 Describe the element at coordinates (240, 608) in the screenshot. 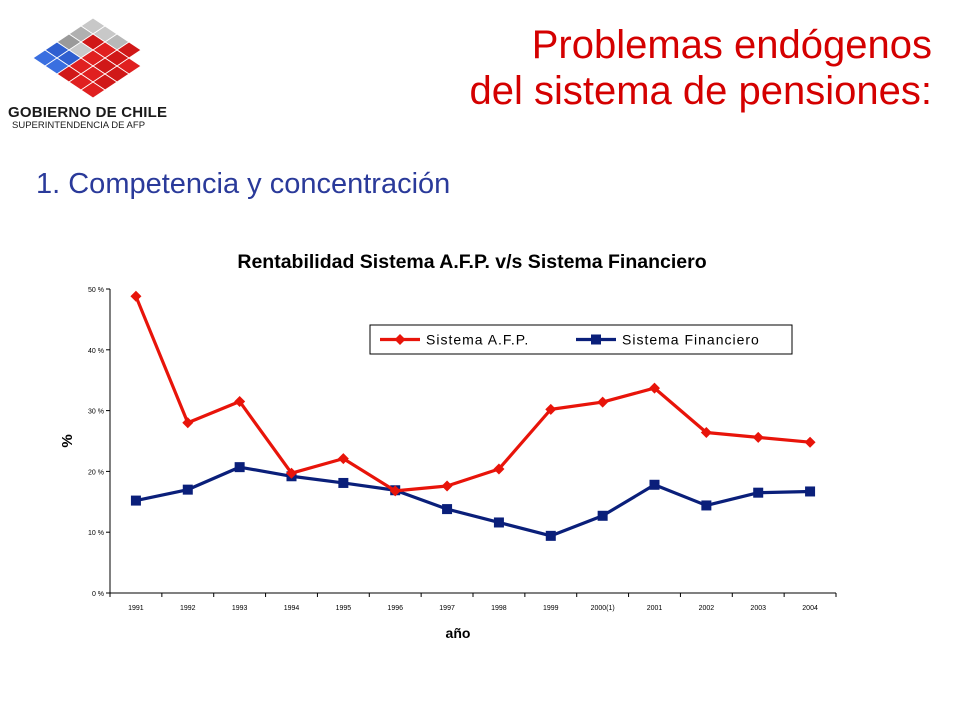

I see `x-tick-label: 1993` at that location.